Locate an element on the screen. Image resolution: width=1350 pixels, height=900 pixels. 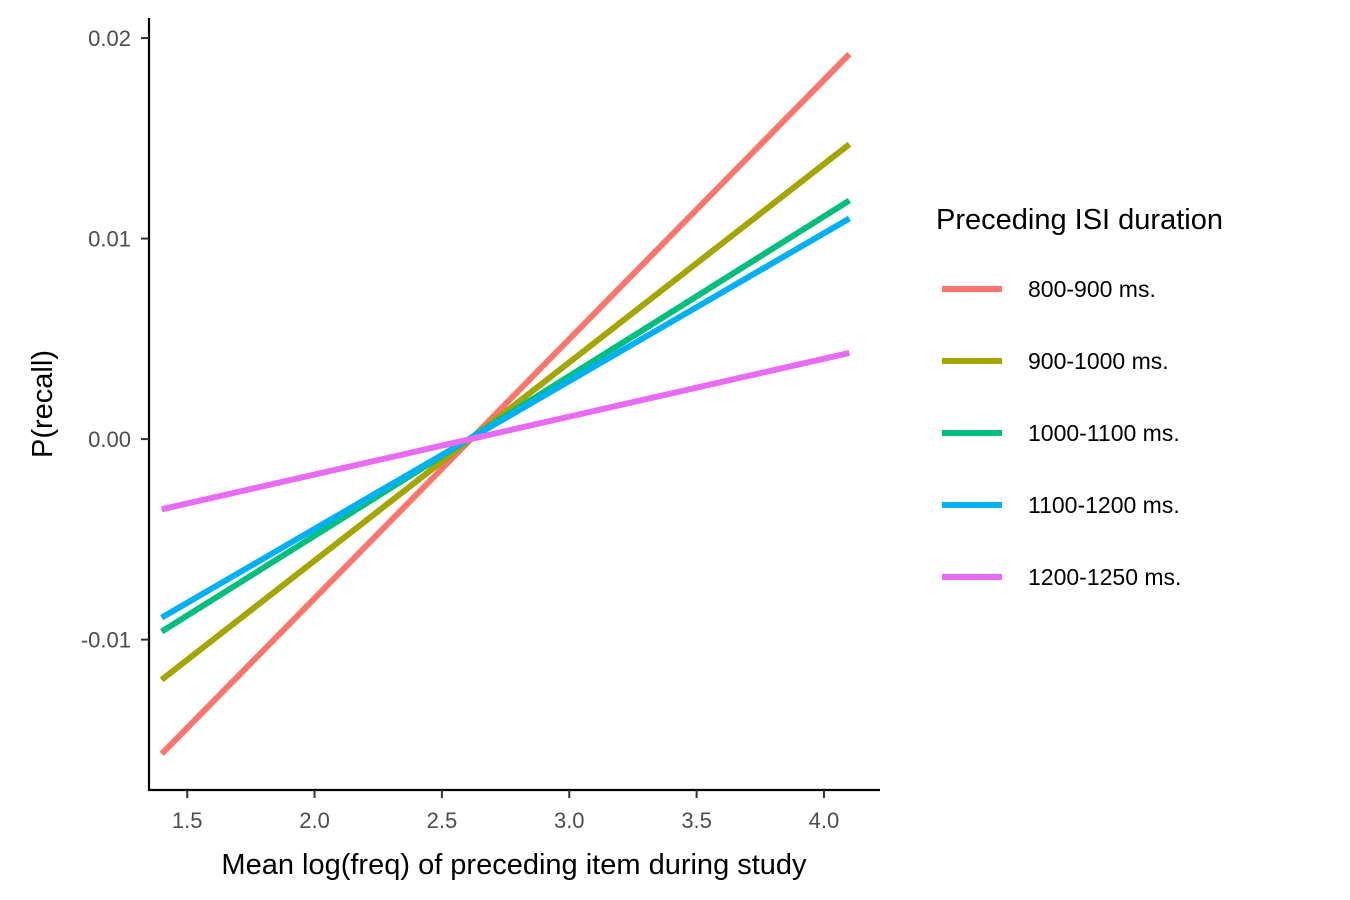
legend-label-1: 800-900 ms. is located at coordinates (1092, 289).